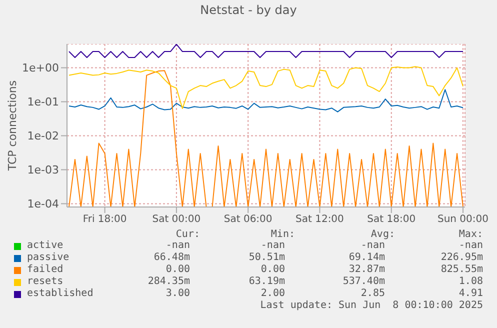 The height and width of the screenshot is (328, 497). What do you see at coordinates (172, 257) in the screenshot?
I see `text: 66.48m` at bounding box center [172, 257].